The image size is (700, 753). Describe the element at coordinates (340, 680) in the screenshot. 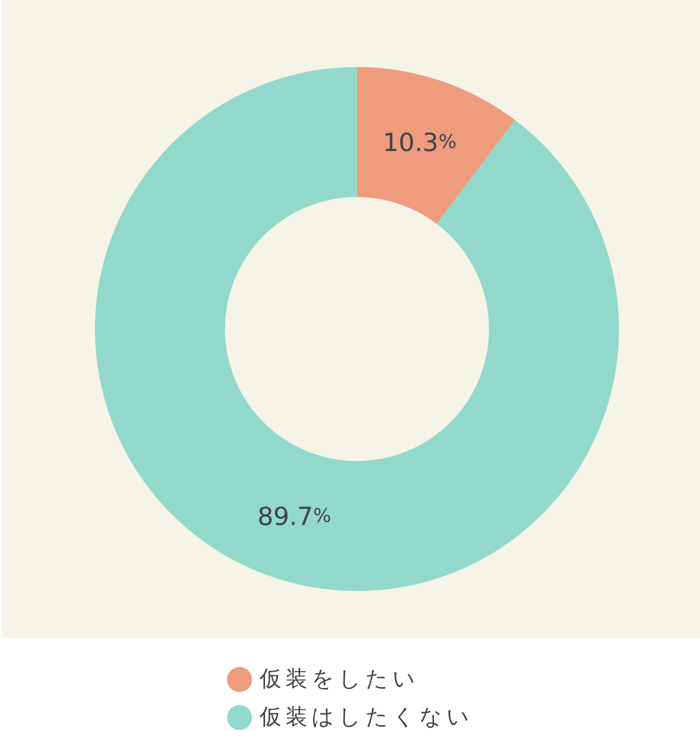

I see `legend-label: 仮装をしたい` at that location.